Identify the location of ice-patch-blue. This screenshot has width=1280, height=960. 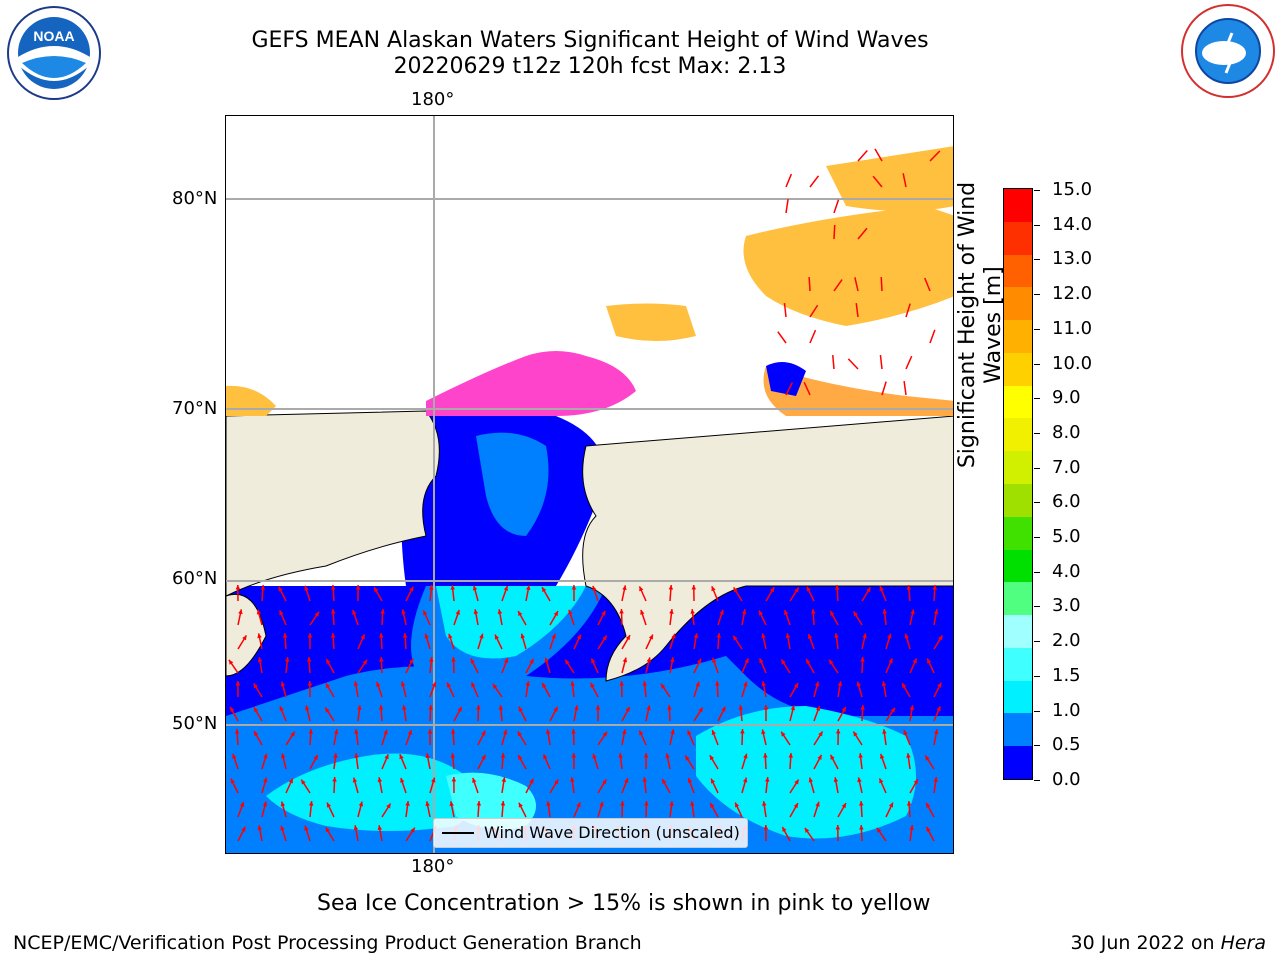
(786, 379).